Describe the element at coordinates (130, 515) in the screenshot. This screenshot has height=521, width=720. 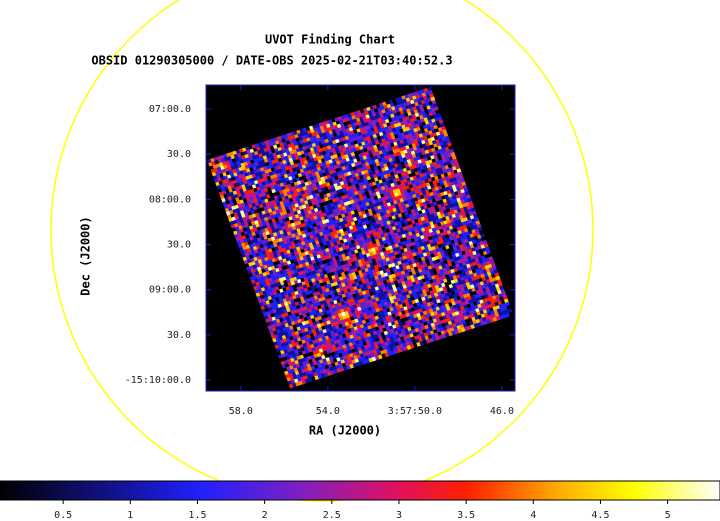
I see `colorbar-tick-label: 1` at that location.